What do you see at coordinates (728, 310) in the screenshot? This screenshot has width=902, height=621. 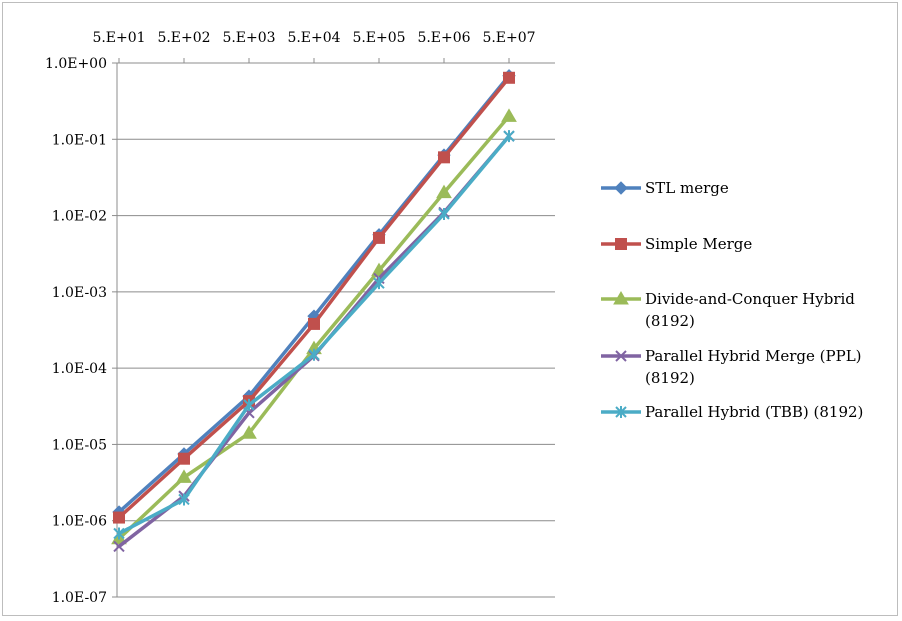 I see `legend-entry: Divide-and-Conquer Hybrid (8192)` at bounding box center [728, 310].